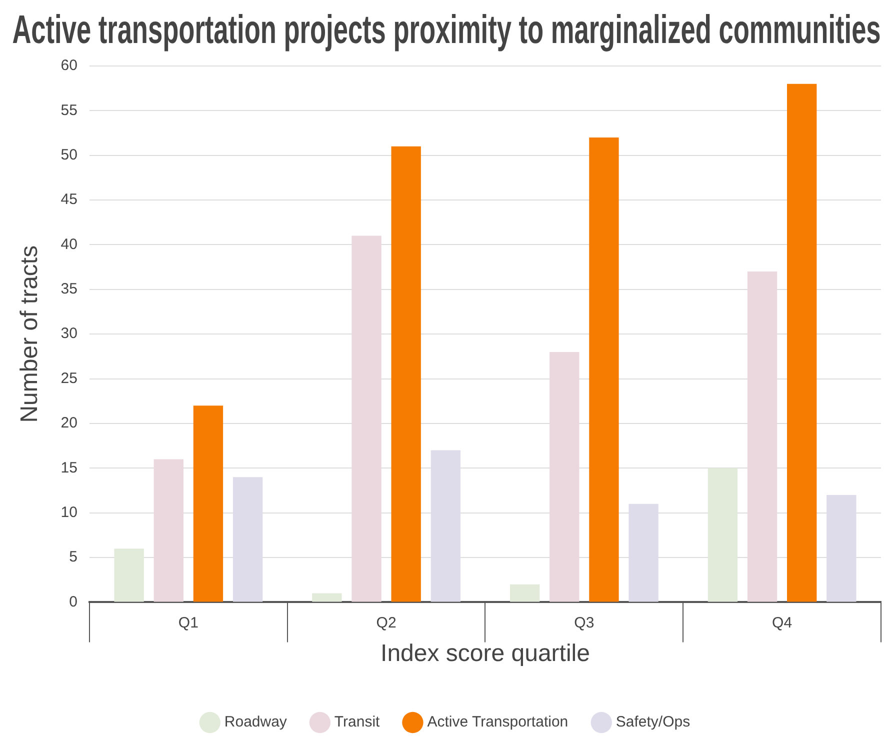 Image resolution: width=893 pixels, height=752 pixels. Describe the element at coordinates (30, 334) in the screenshot. I see `y-axis-title: Number of tracts` at that location.